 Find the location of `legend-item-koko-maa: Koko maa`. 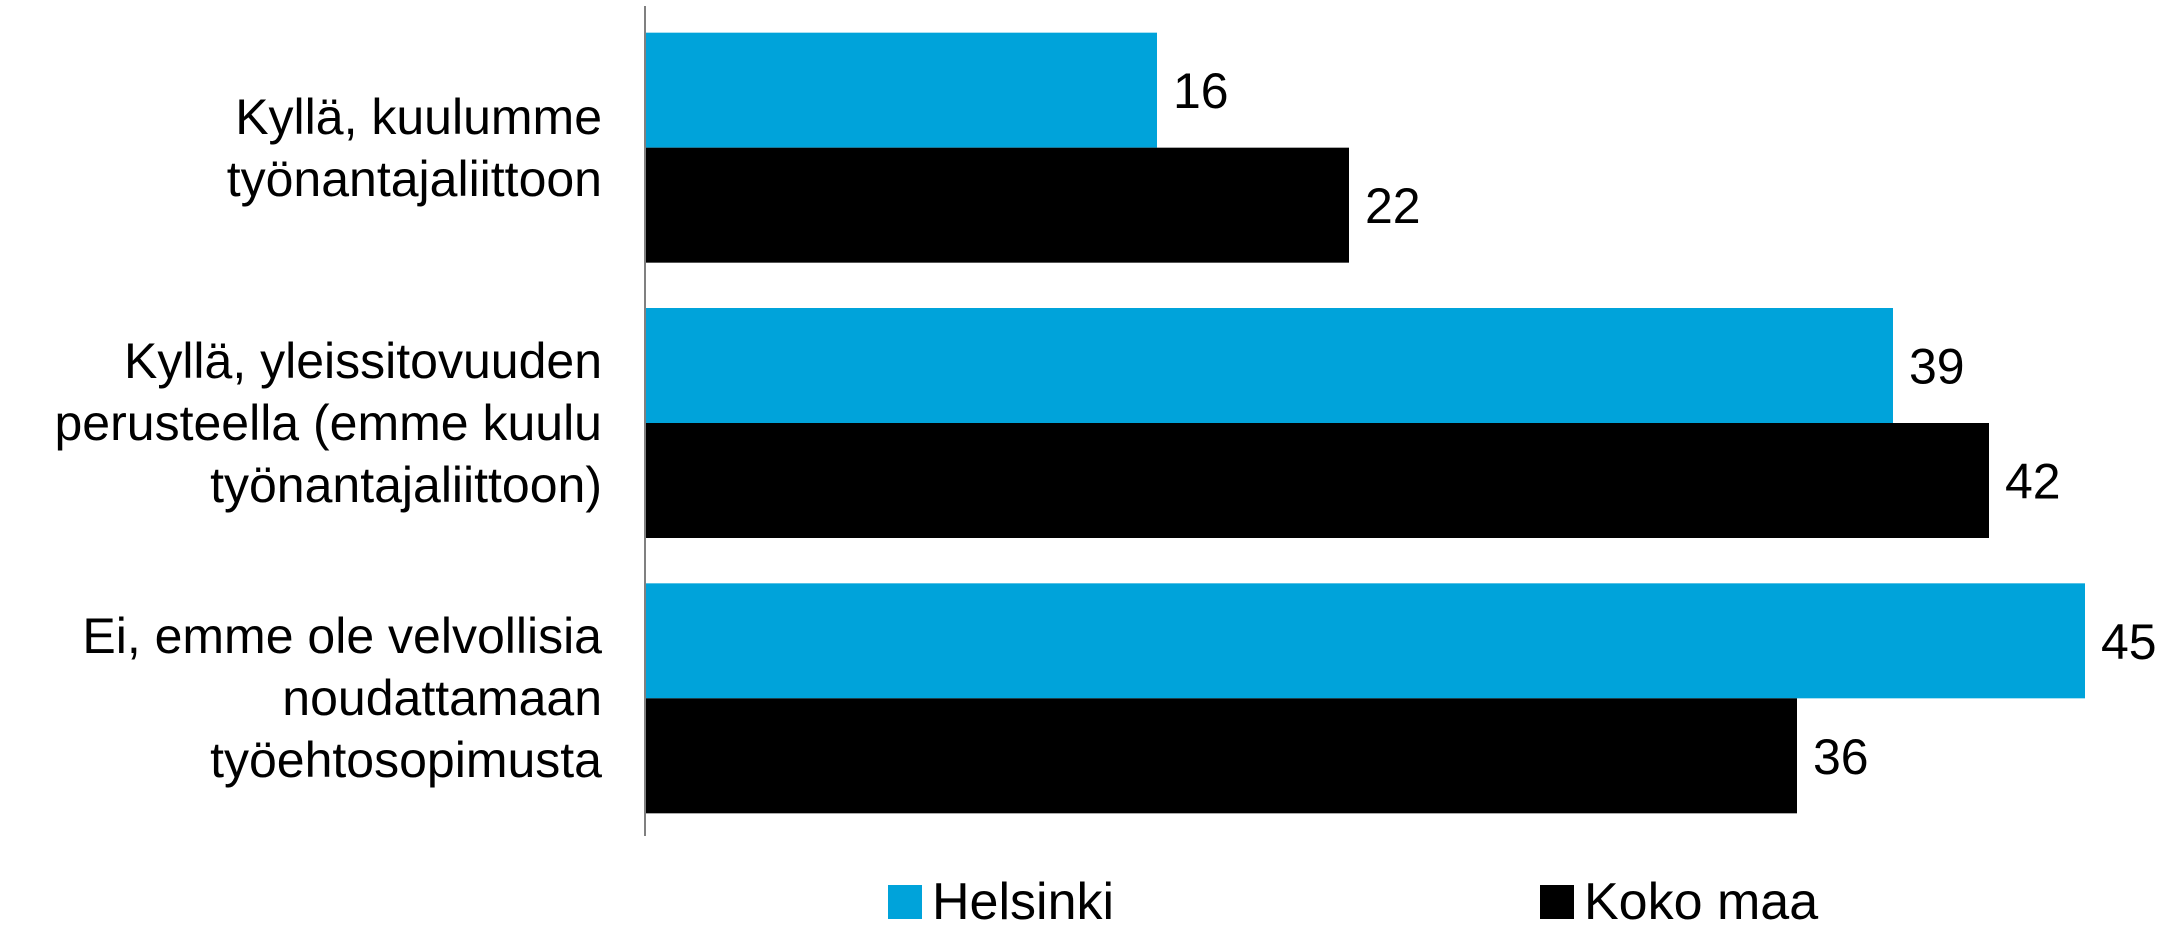

legend-item-koko-maa: Koko maa is located at coordinates (1679, 902).